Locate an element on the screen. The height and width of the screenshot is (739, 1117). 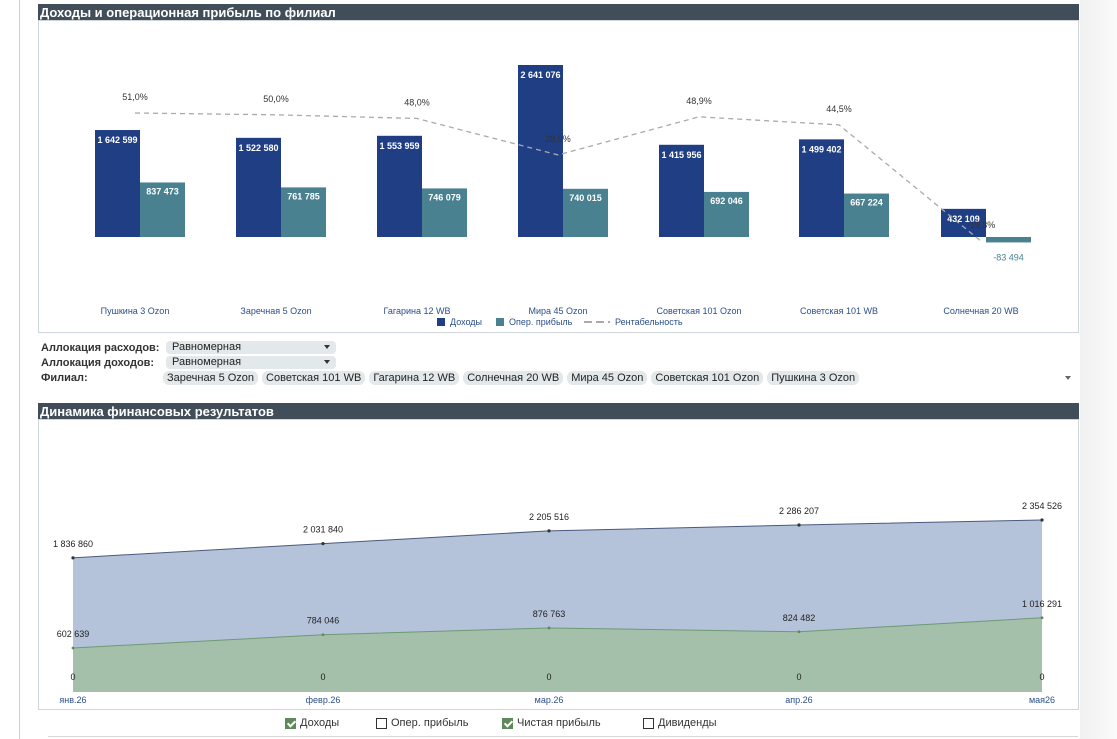
right-gutter is located at coordinates (1098, 369).